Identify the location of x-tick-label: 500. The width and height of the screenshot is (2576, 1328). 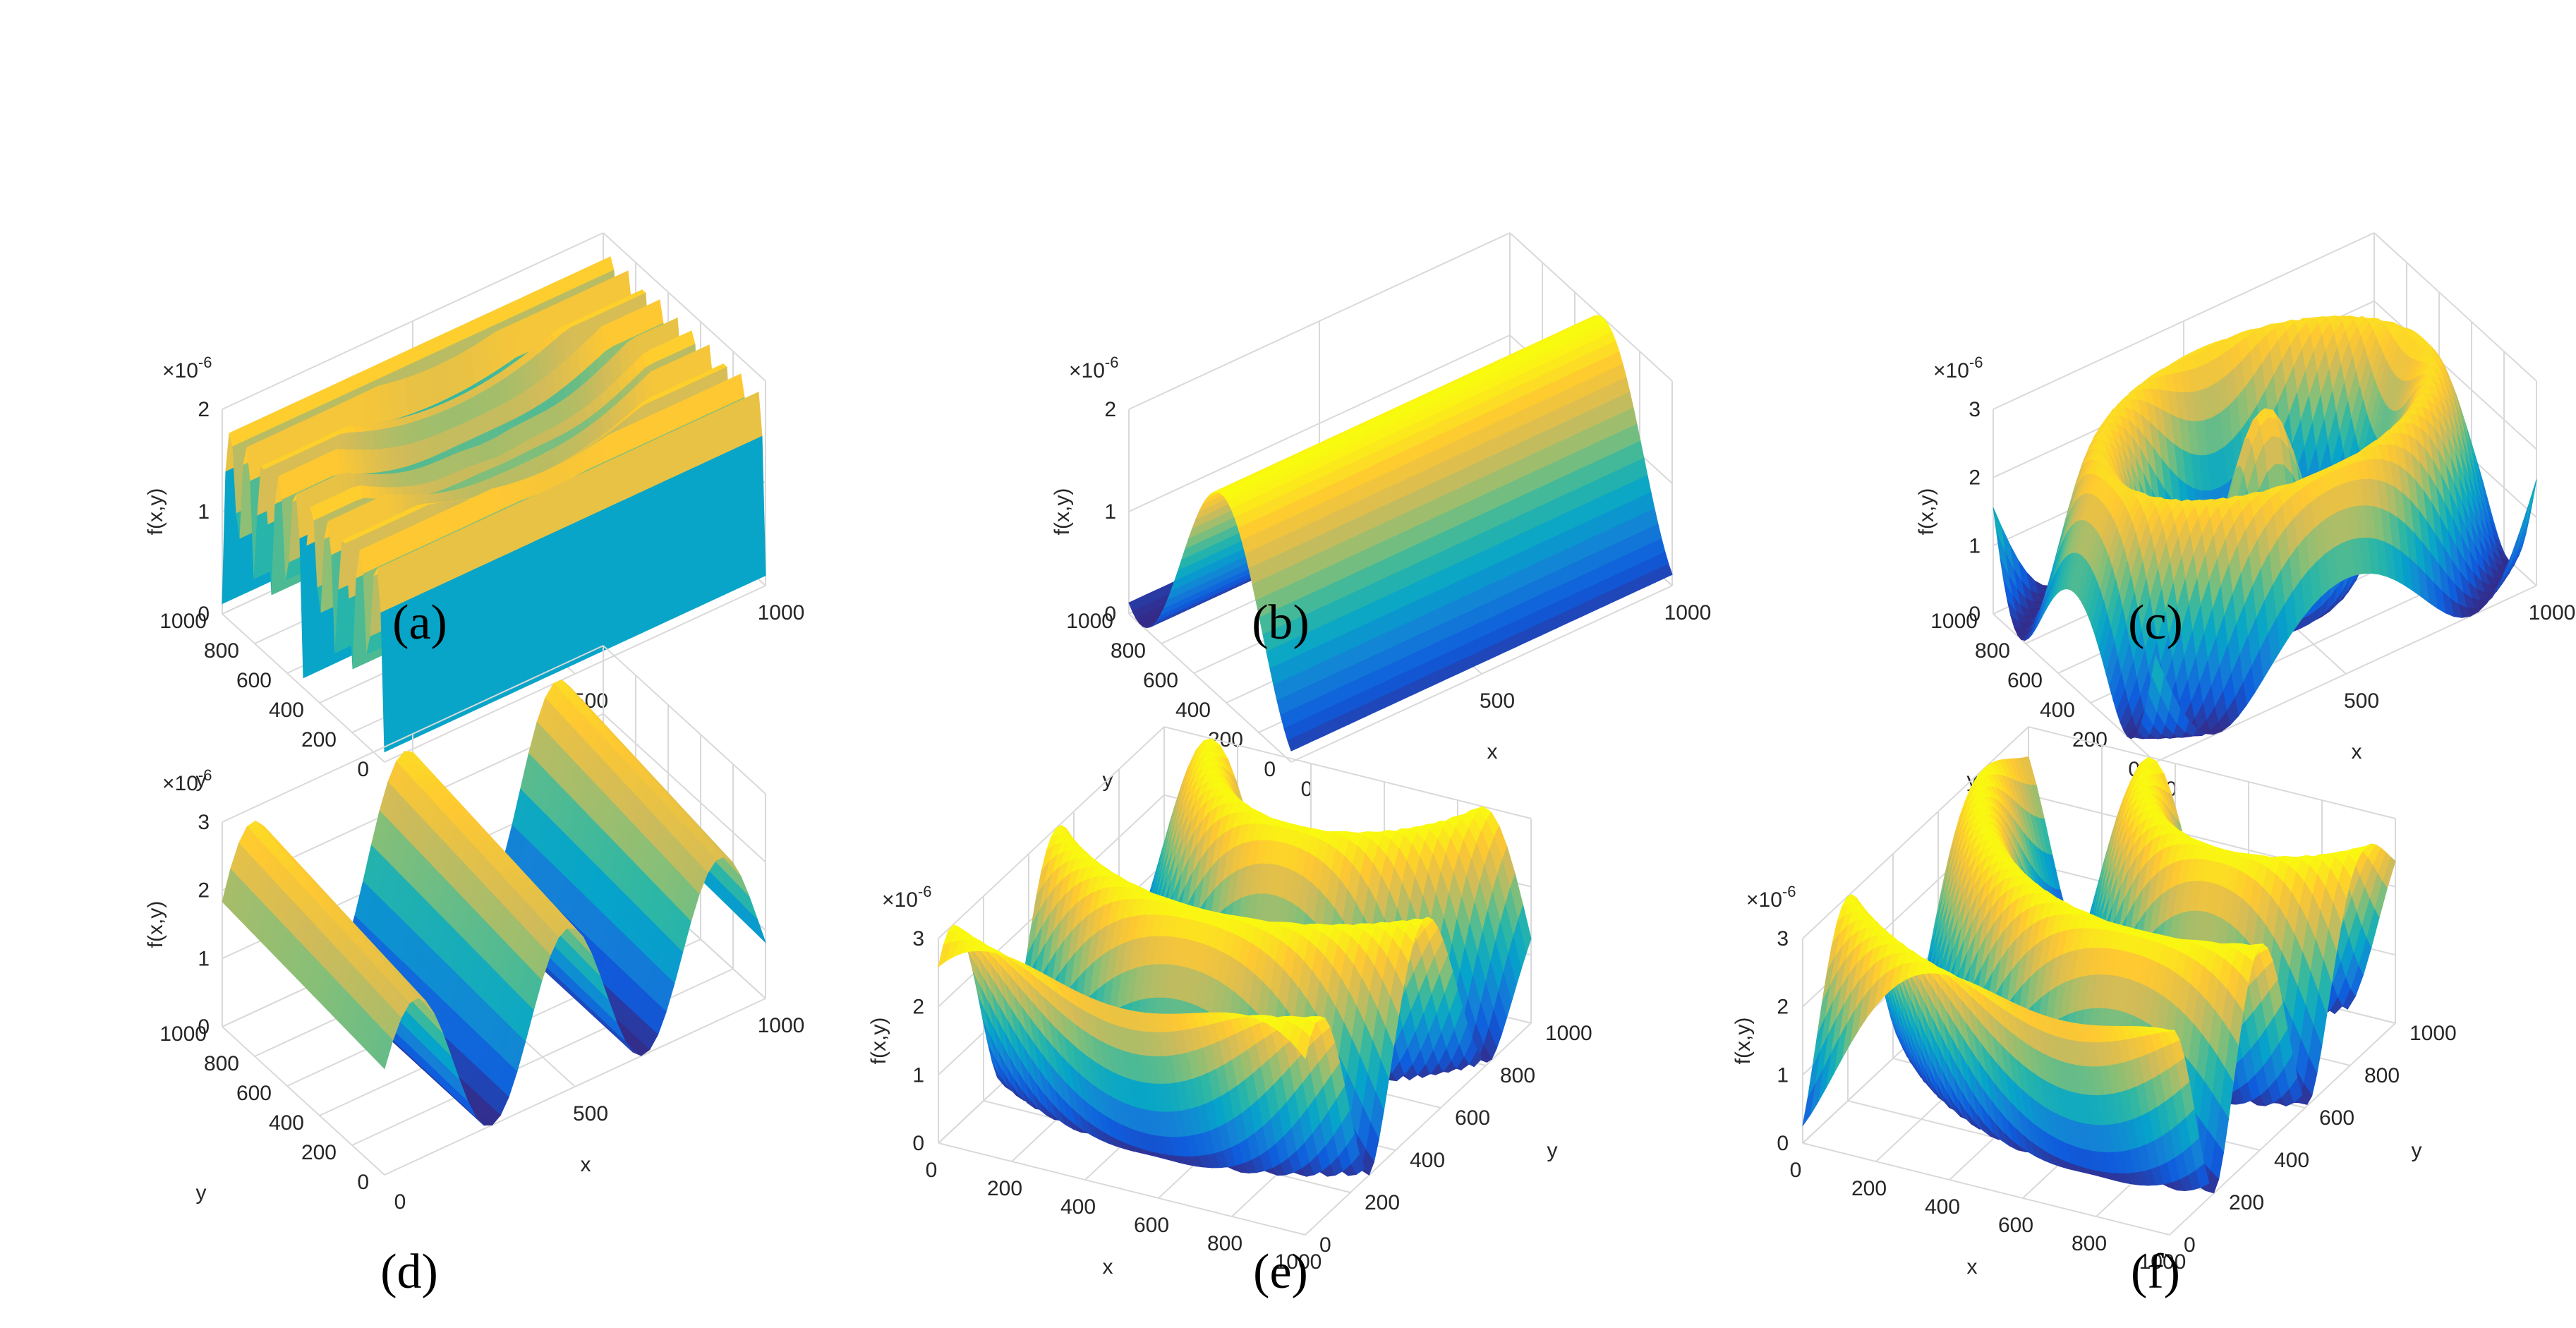
(1498, 701).